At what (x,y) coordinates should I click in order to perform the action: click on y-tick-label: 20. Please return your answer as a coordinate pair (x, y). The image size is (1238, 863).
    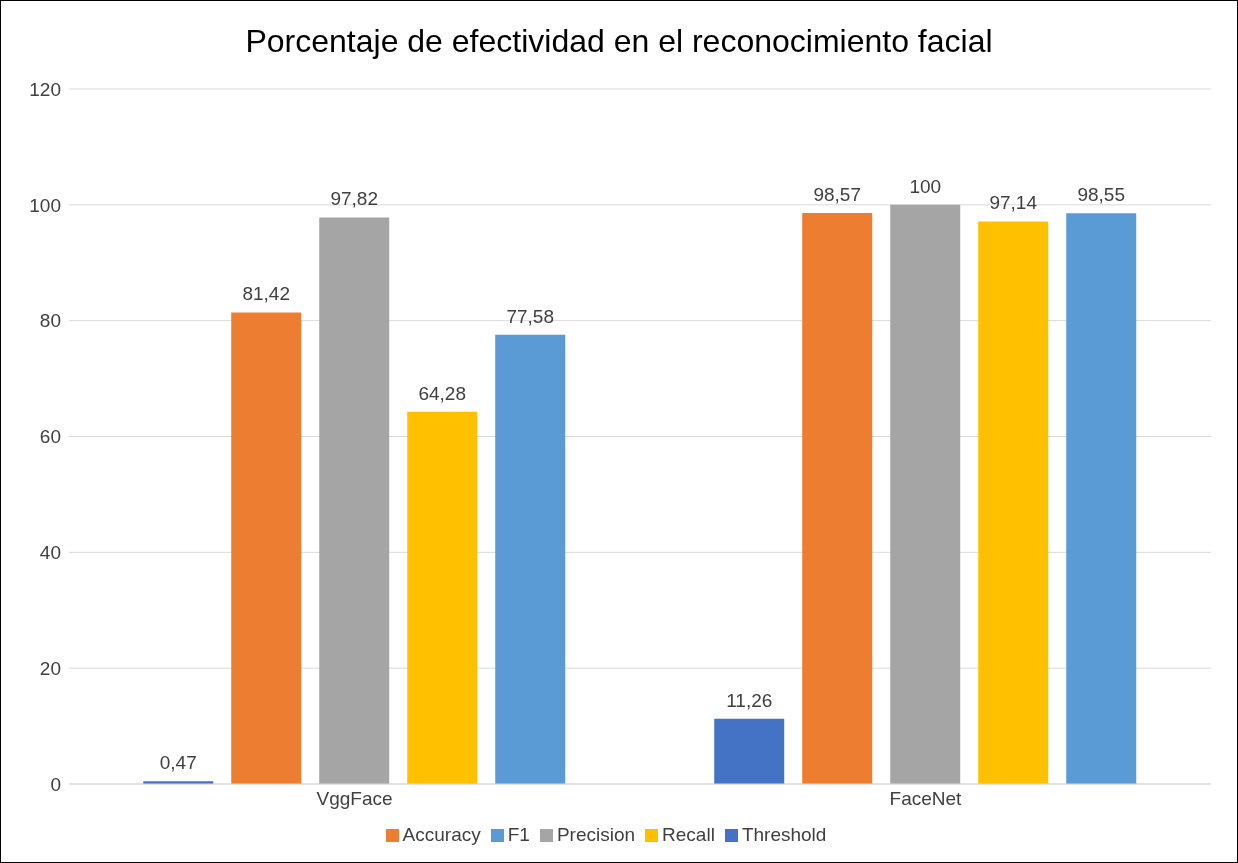
    Looking at the image, I should click on (50, 668).